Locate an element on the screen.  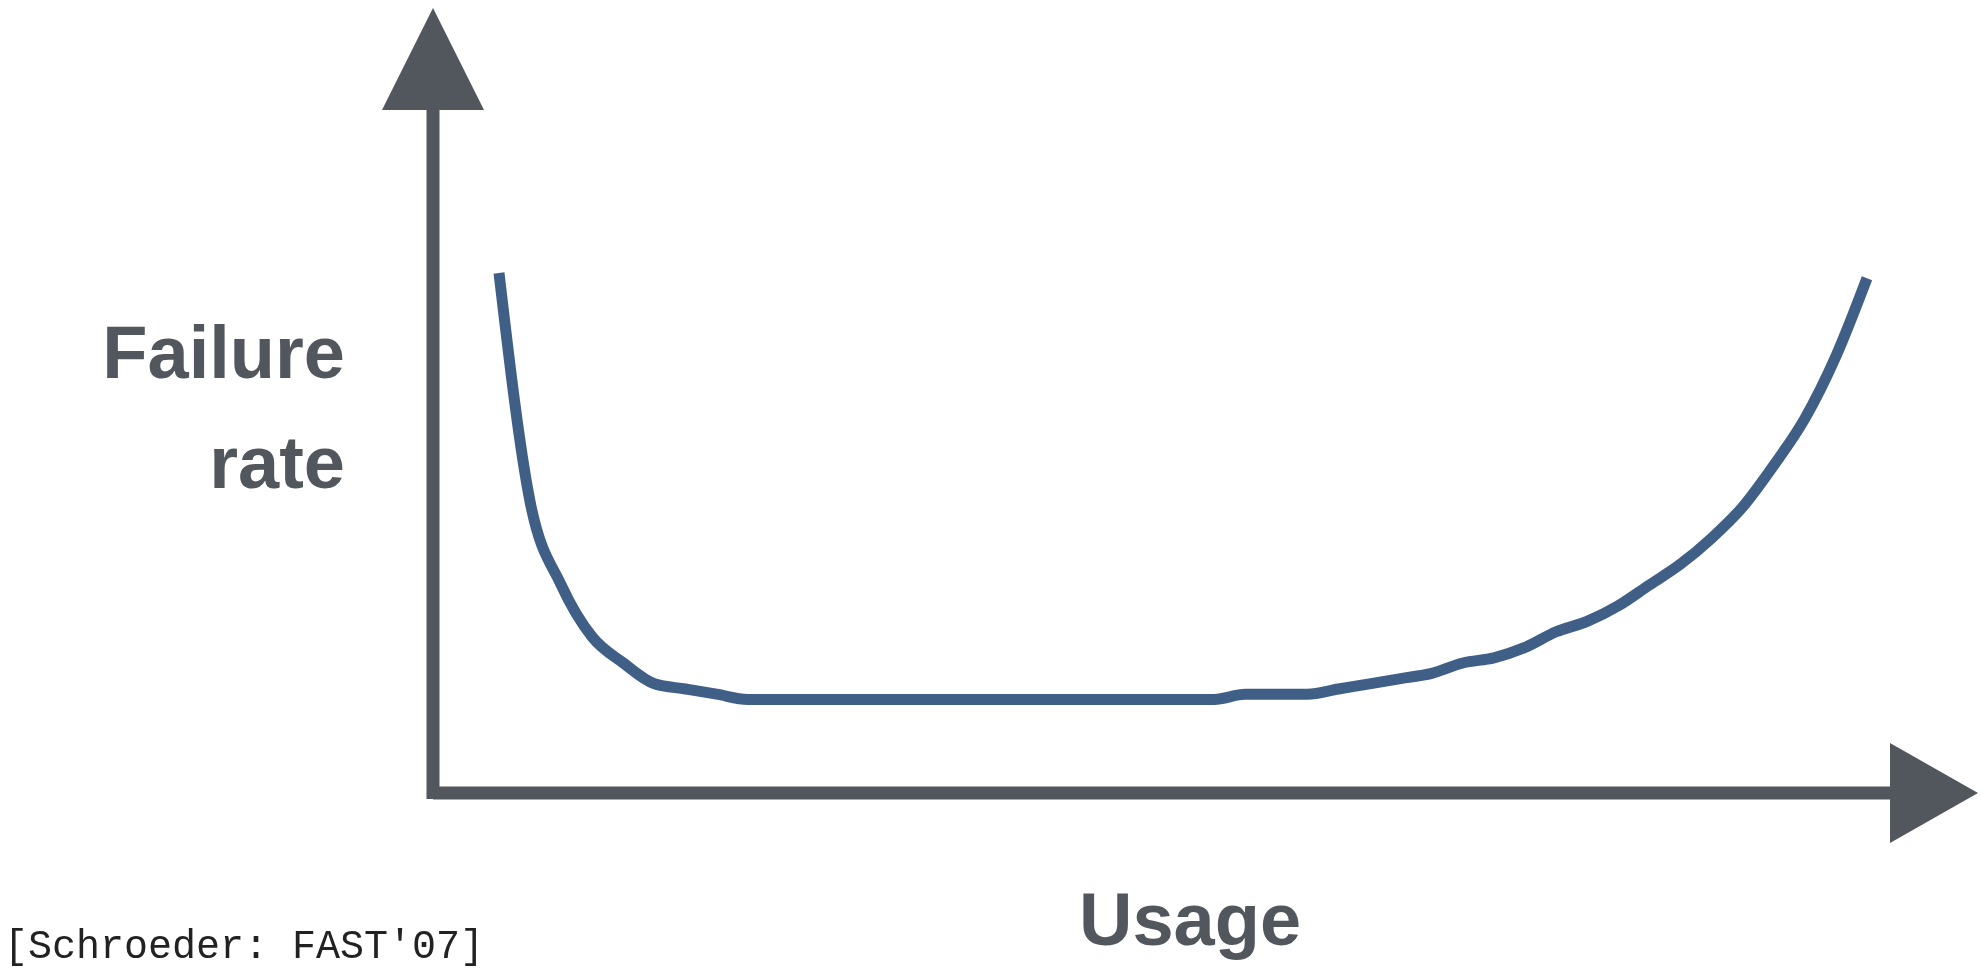
y-axis-title: Failure rate is located at coordinates (223, 407).